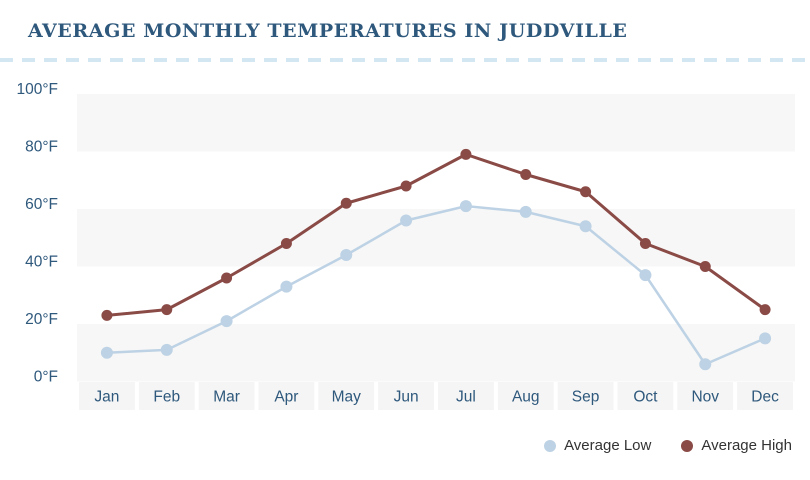 The height and width of the screenshot is (480, 810). I want to click on legend-item-average-low: Average Low, so click(597, 445).